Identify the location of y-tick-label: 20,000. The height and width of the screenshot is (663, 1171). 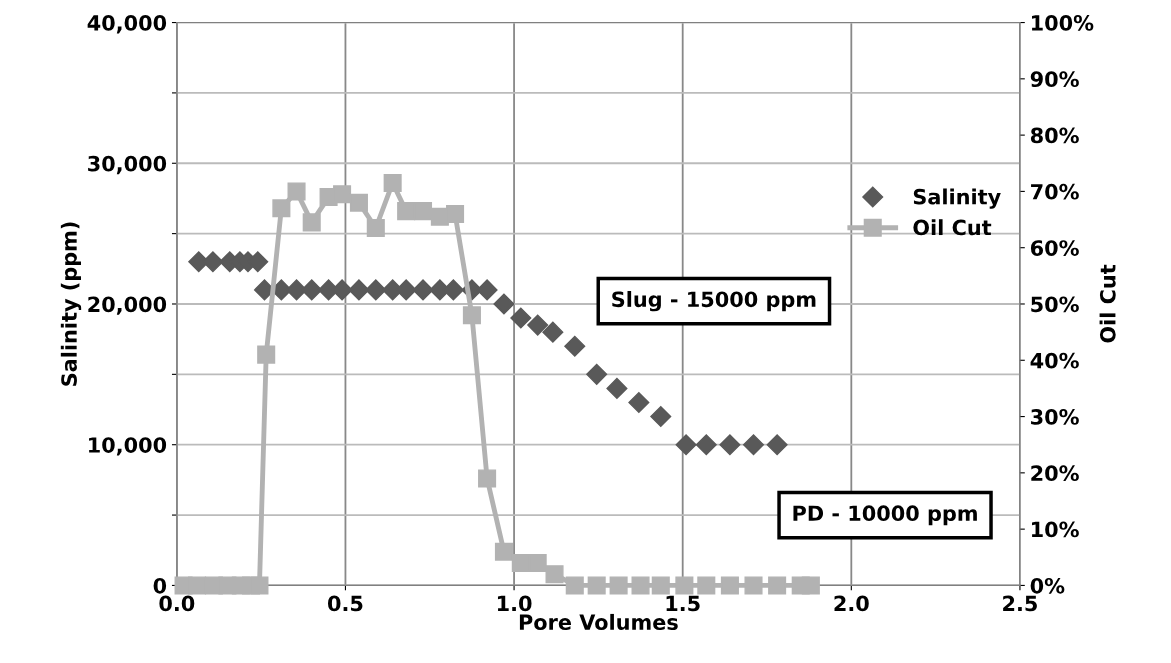
(127, 305).